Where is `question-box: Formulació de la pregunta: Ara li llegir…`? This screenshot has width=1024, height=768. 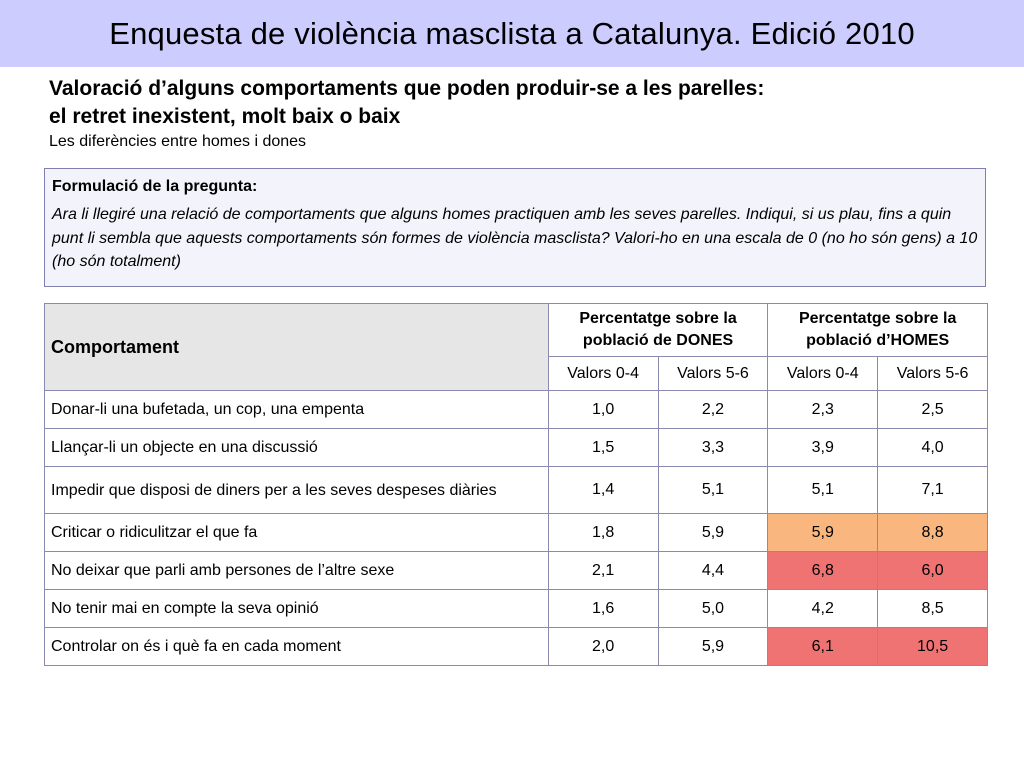 question-box: Formulació de la pregunta: Ara li llegir… is located at coordinates (515, 227).